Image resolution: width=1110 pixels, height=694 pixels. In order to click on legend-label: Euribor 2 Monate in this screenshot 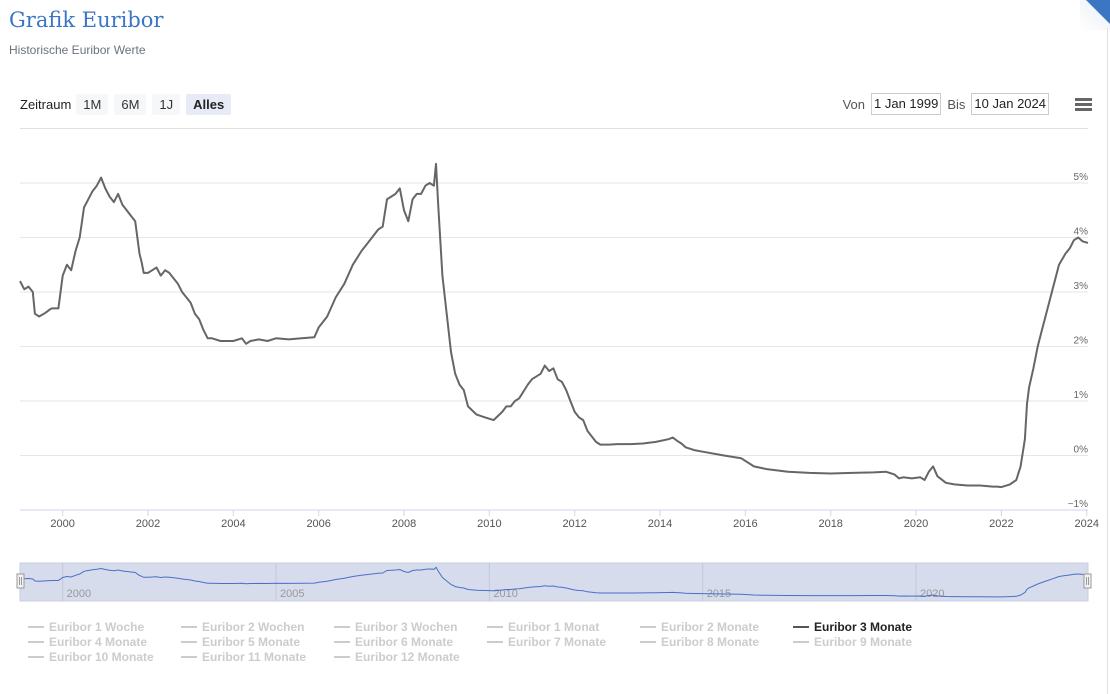, I will do `click(710, 626)`.